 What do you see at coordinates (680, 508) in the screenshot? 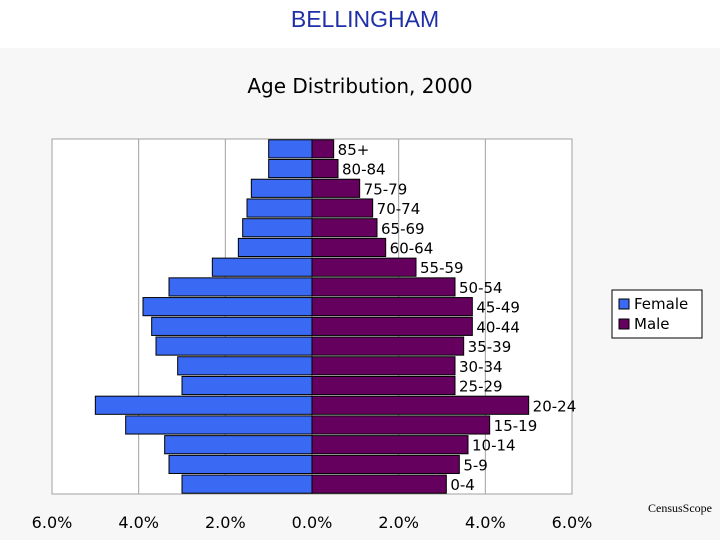
I see `source-credit: CensusScope` at bounding box center [680, 508].